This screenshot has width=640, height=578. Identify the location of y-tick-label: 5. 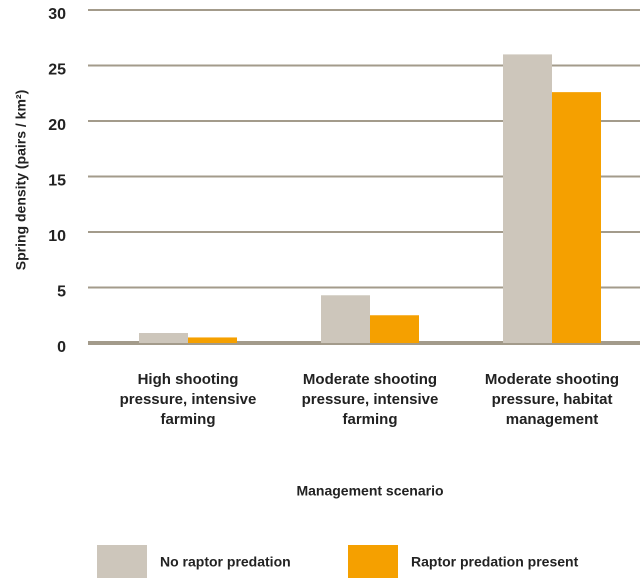
(61, 292).